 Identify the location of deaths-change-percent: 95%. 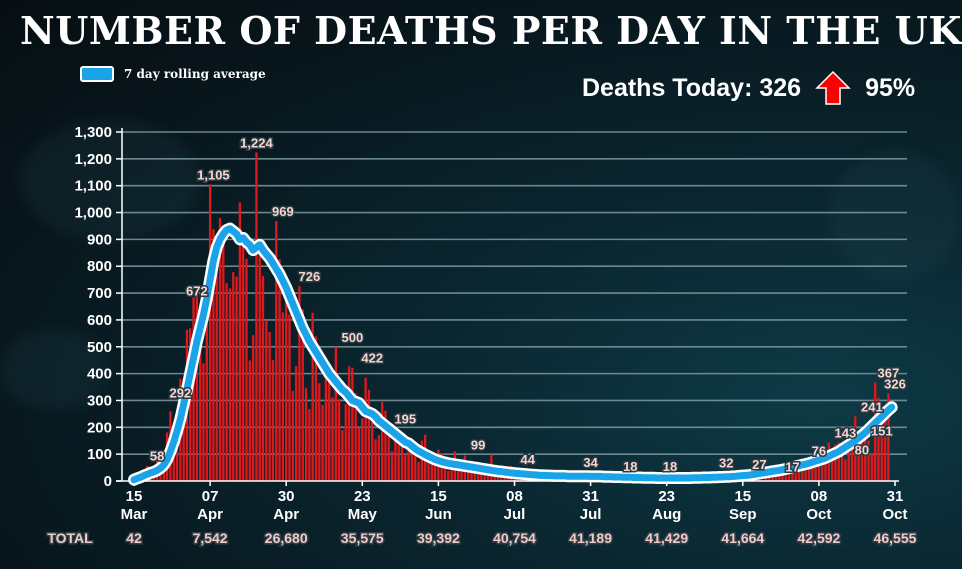
(890, 87).